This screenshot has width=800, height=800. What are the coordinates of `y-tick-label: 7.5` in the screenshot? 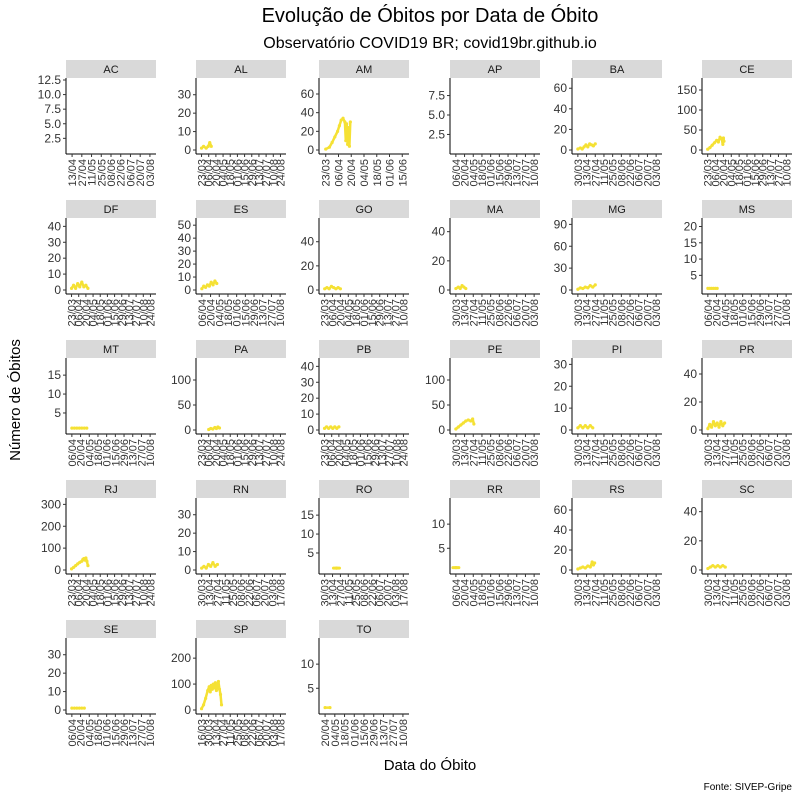 It's located at (52, 109).